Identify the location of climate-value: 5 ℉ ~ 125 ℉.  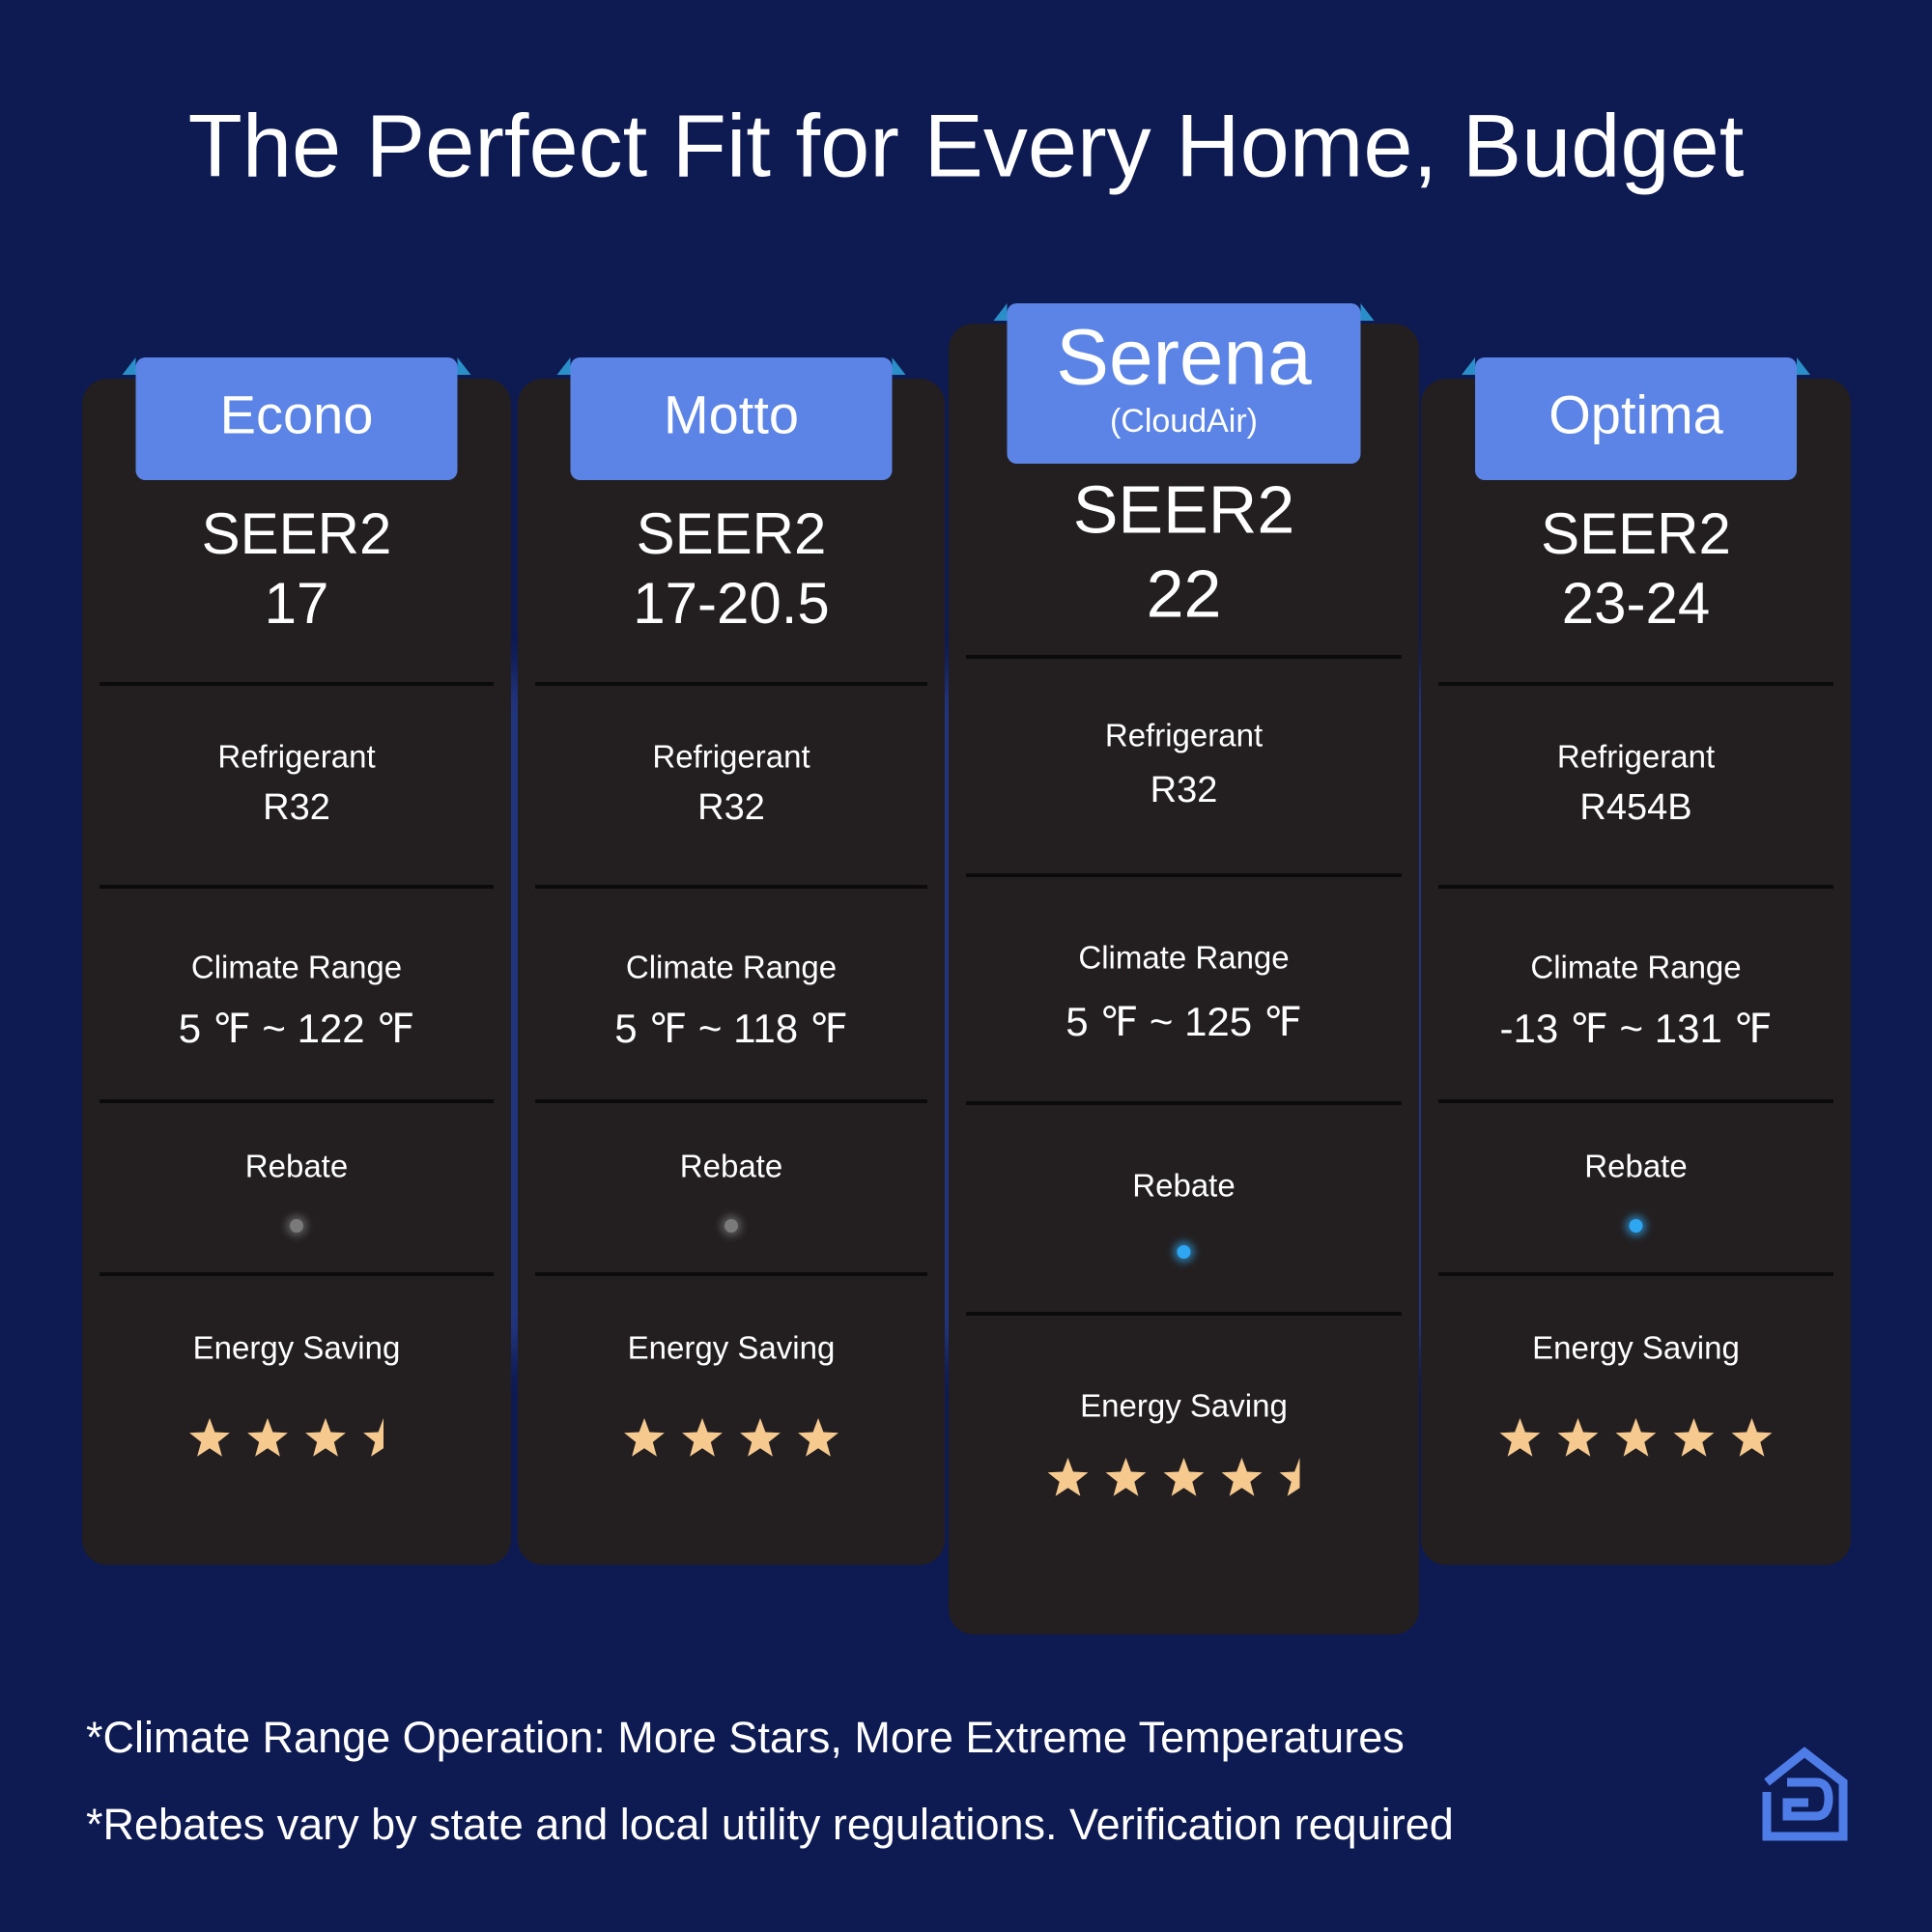
(1183, 1021).